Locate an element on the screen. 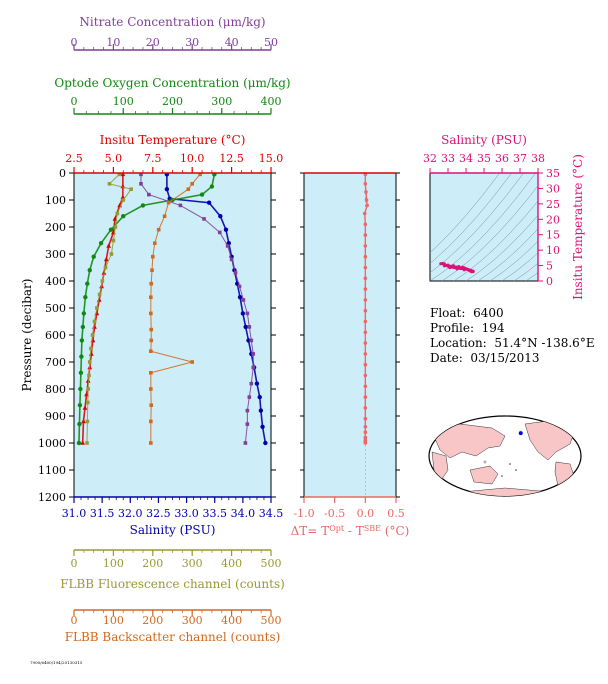 The height and width of the screenshot is (684, 608). ts-temperature-tick-label: 25 is located at coordinates (553, 204).